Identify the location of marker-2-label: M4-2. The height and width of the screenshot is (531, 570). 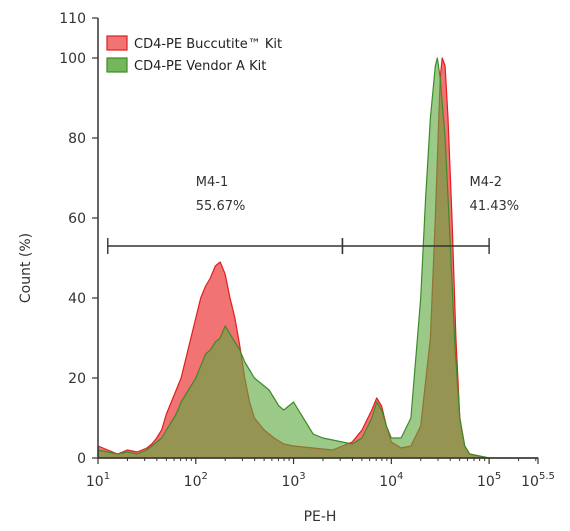
(486, 182).